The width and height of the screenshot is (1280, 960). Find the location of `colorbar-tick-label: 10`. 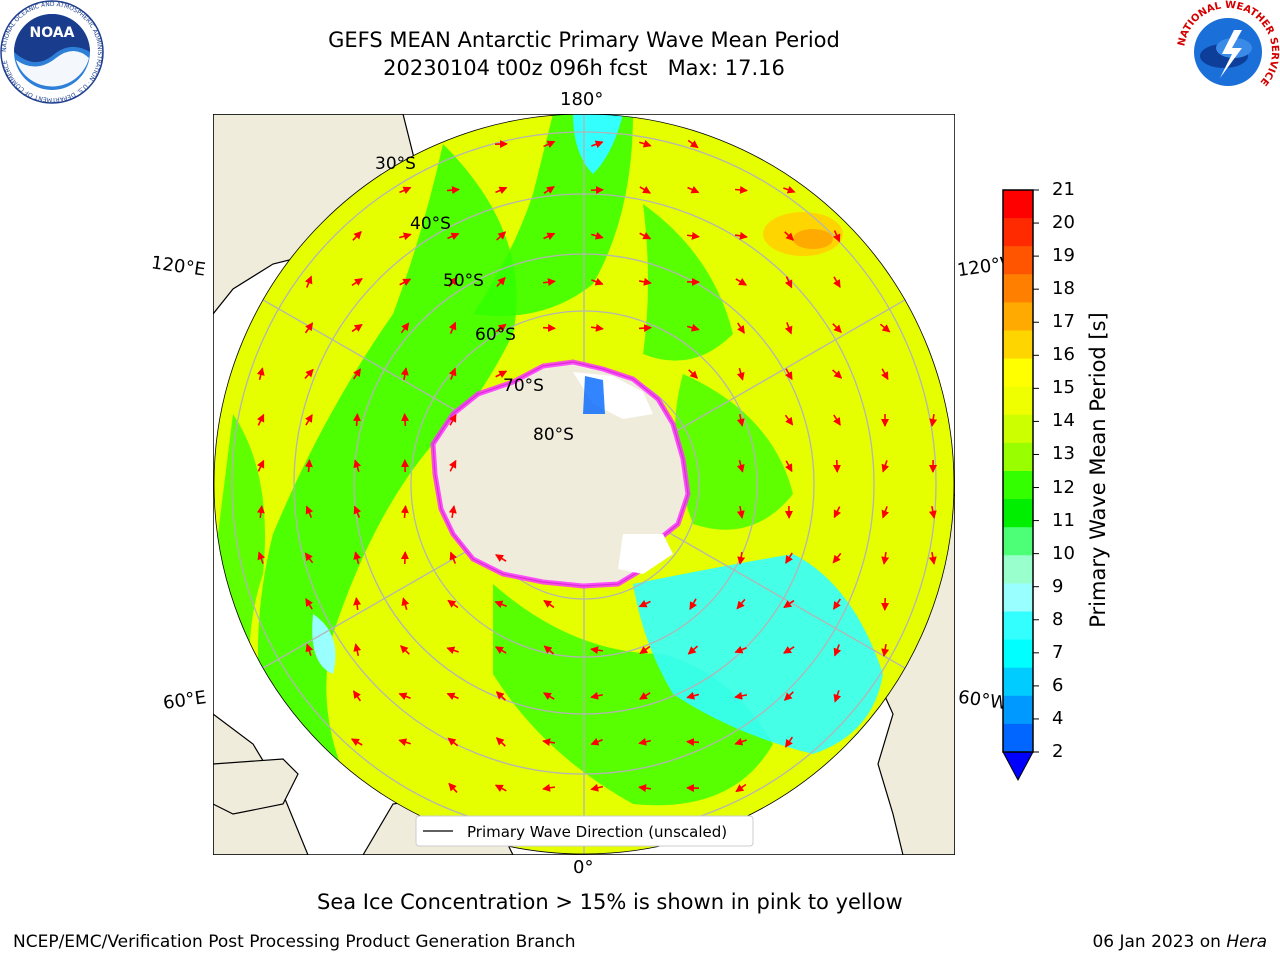

colorbar-tick-label: 10 is located at coordinates (1063, 553).